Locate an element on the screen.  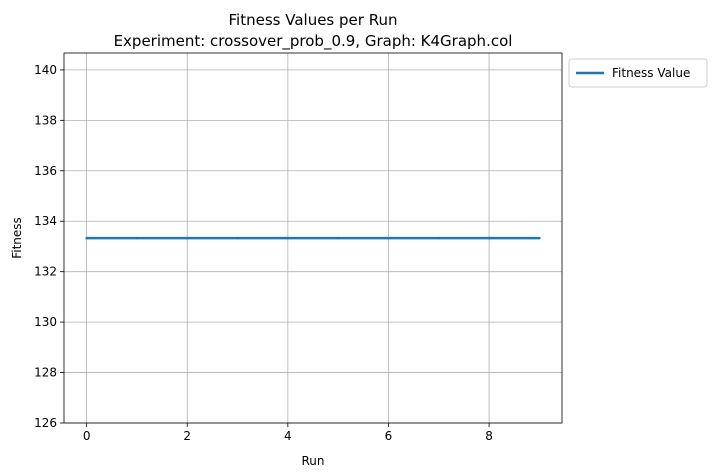
y-tick-label: 130 is located at coordinates (45, 322).